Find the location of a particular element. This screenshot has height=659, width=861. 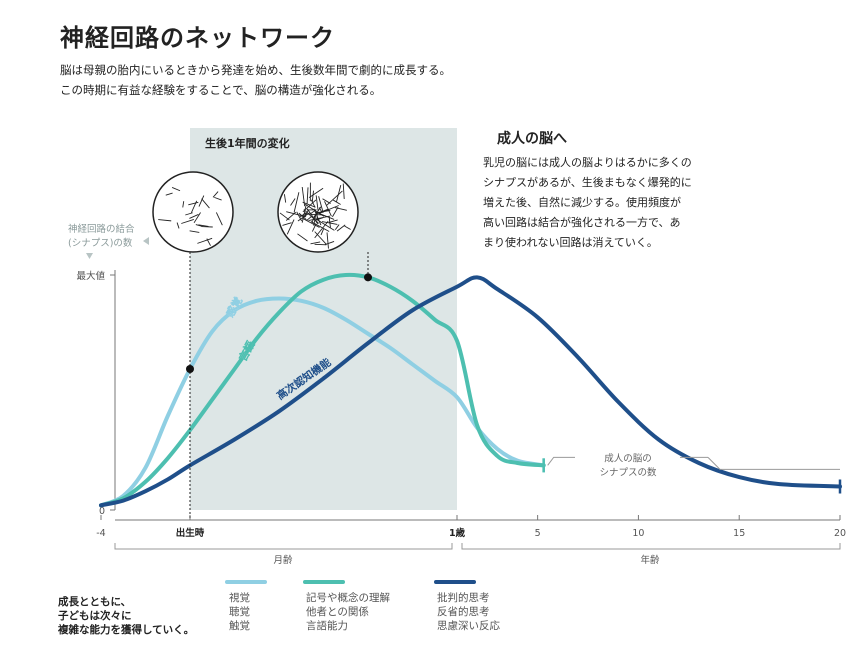

x-tick-label: -4 is located at coordinates (100, 533).